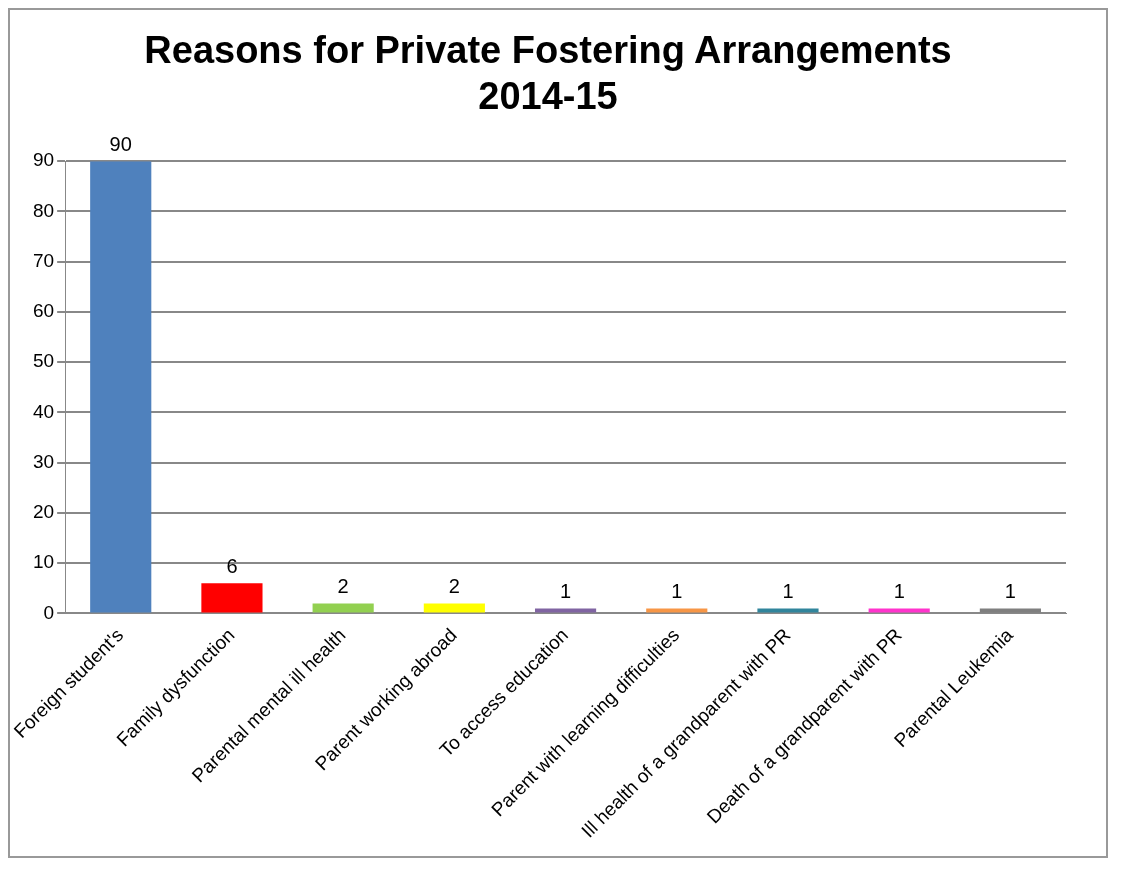  What do you see at coordinates (43, 260) in the screenshot?
I see `y-tick-label: 70` at bounding box center [43, 260].